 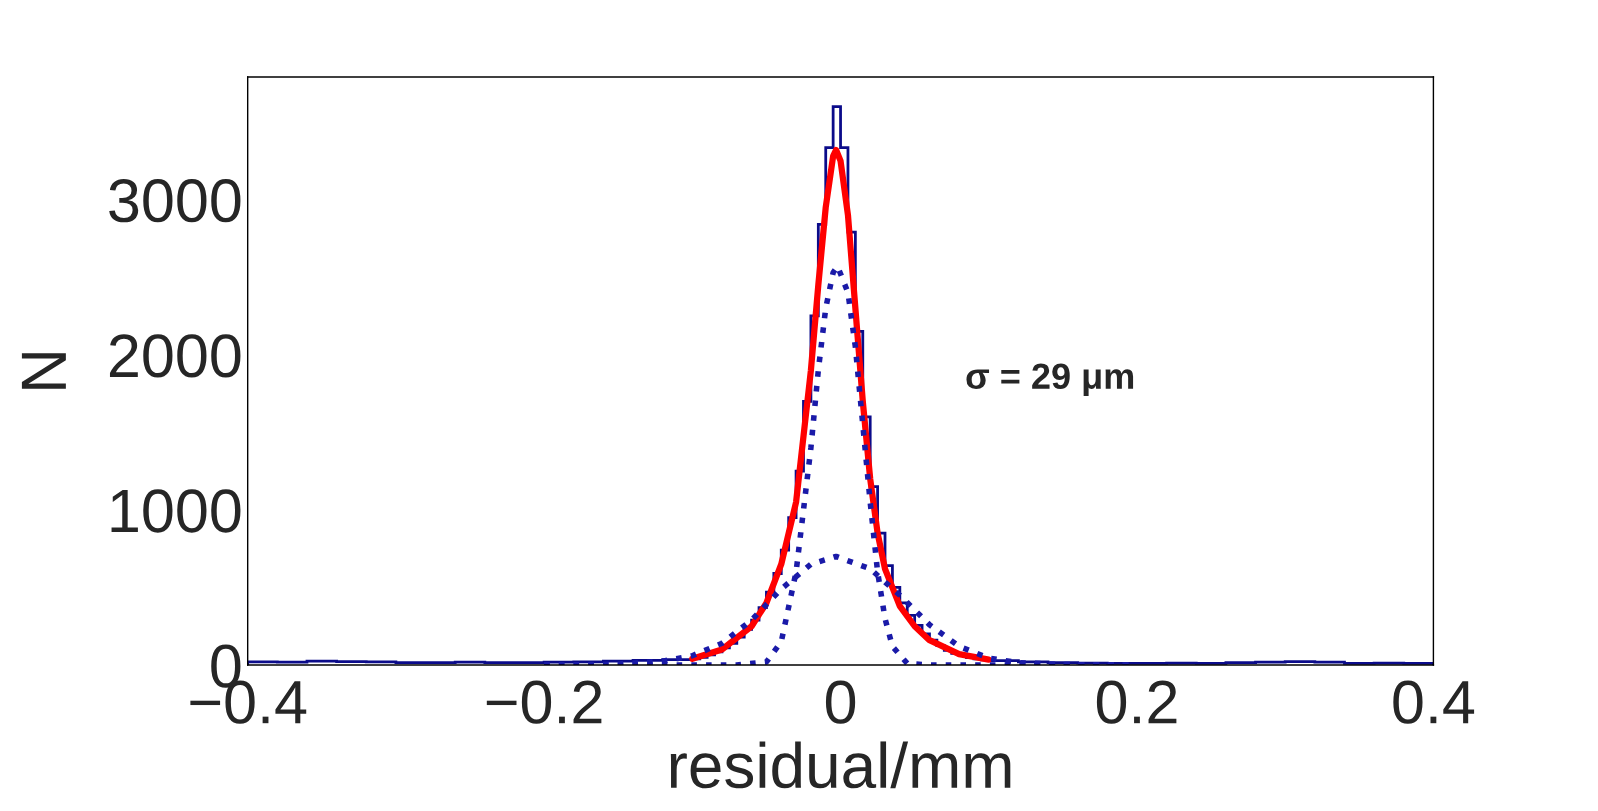 What do you see at coordinates (544, 702) in the screenshot?
I see `x-tick-label: −0.2` at bounding box center [544, 702].